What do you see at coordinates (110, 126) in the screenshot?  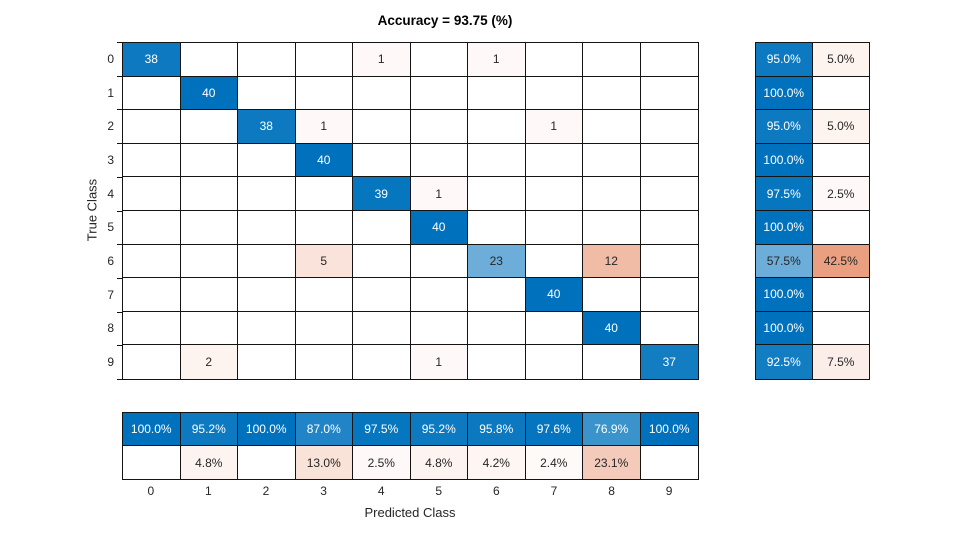 I see `y-tick-label: 2` at bounding box center [110, 126].